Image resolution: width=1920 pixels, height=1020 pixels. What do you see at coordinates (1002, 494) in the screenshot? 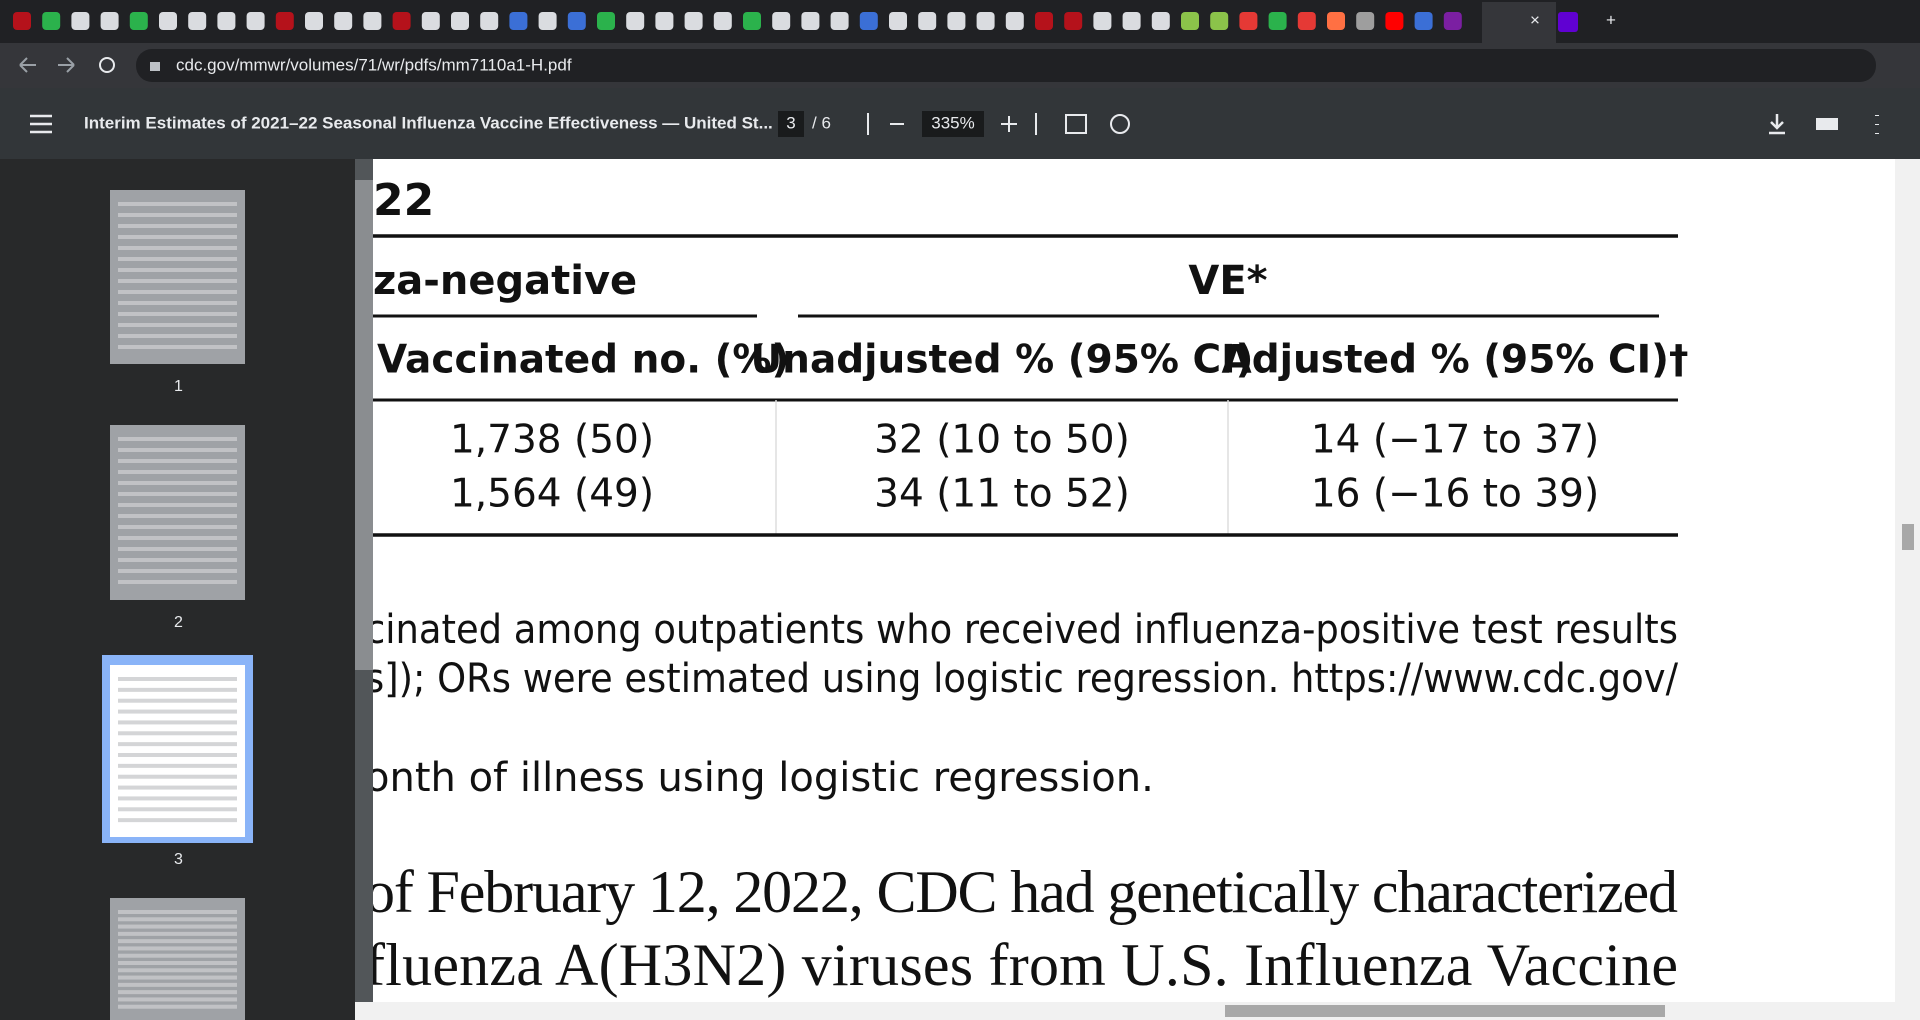
I see `table-cell: 34 (11 to 52)` at bounding box center [1002, 494].